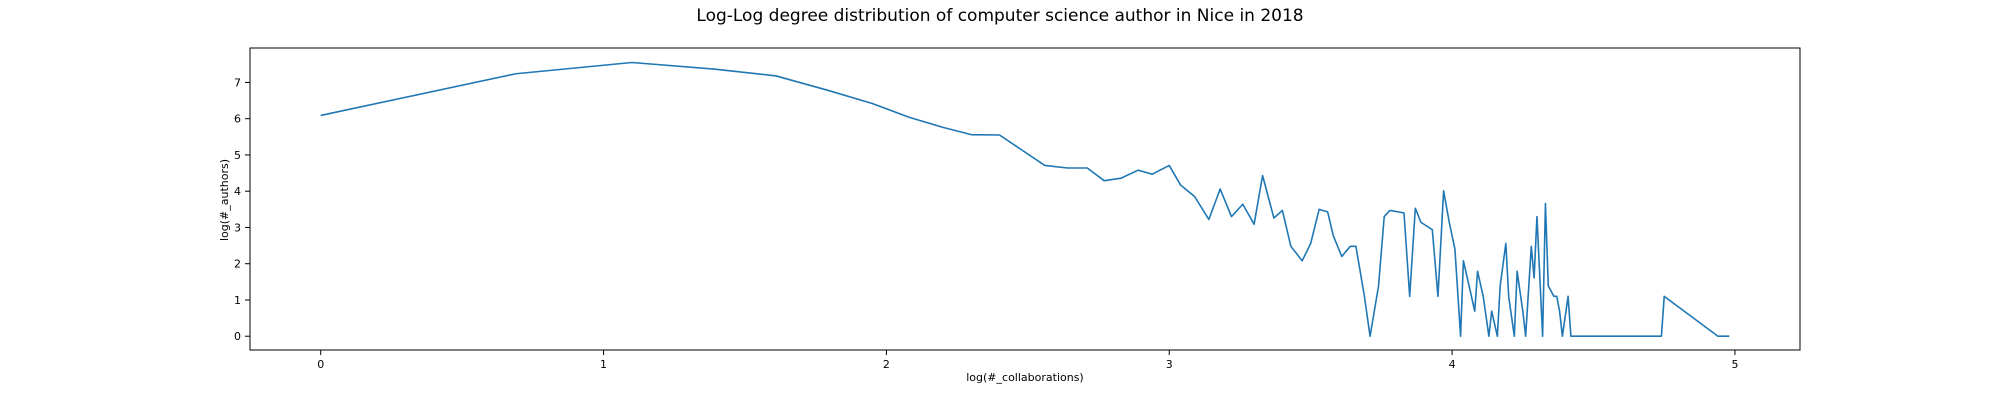 This screenshot has width=2000, height=400. I want to click on x-tick-label: 3, so click(1169, 364).